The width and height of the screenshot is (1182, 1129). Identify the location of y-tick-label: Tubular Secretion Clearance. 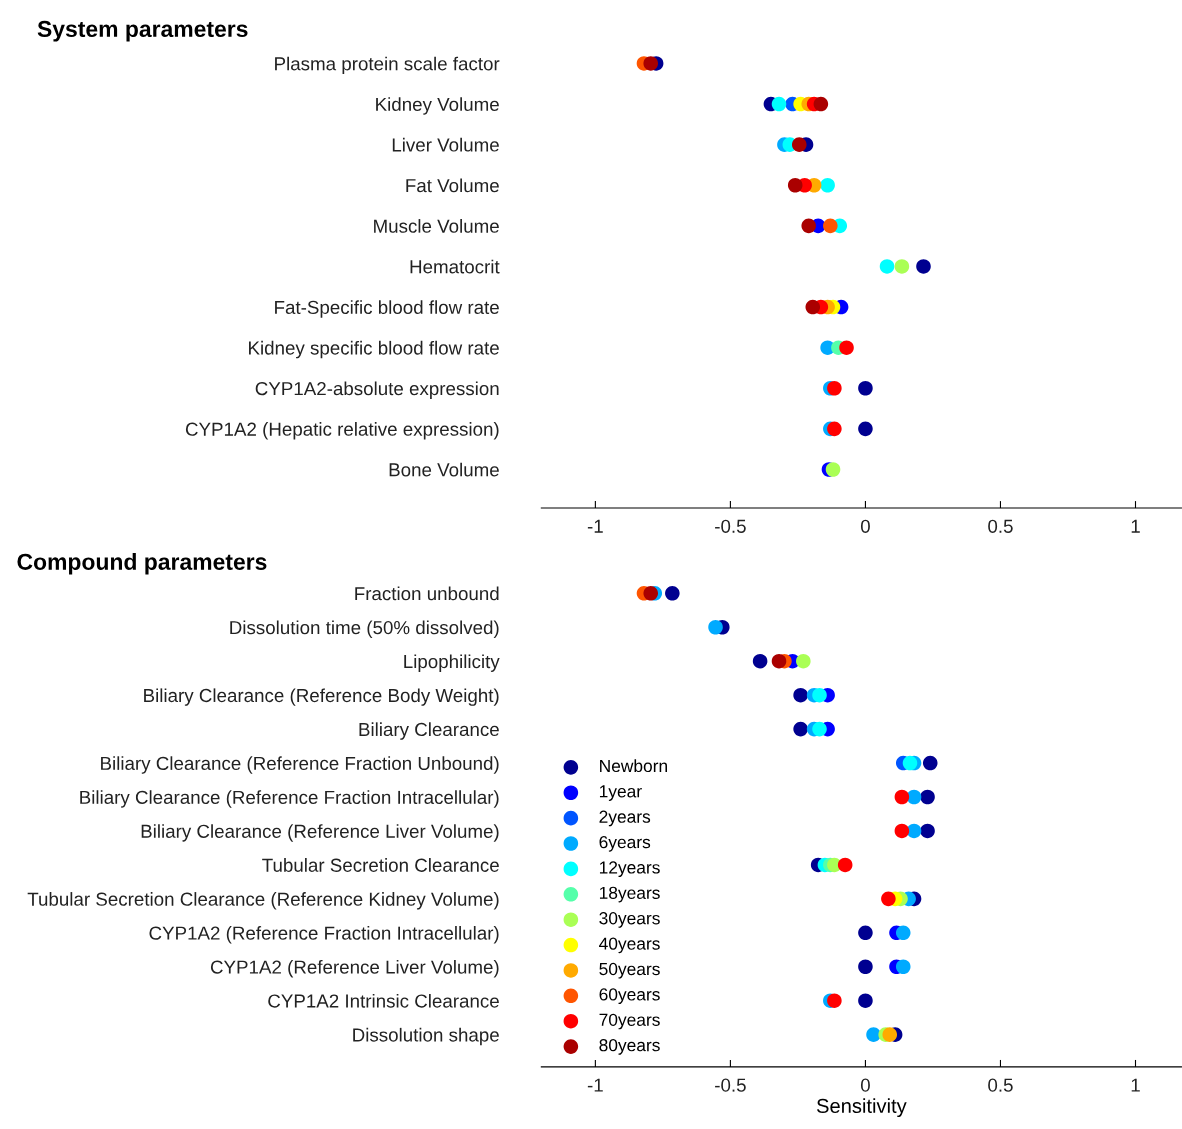
(380, 865).